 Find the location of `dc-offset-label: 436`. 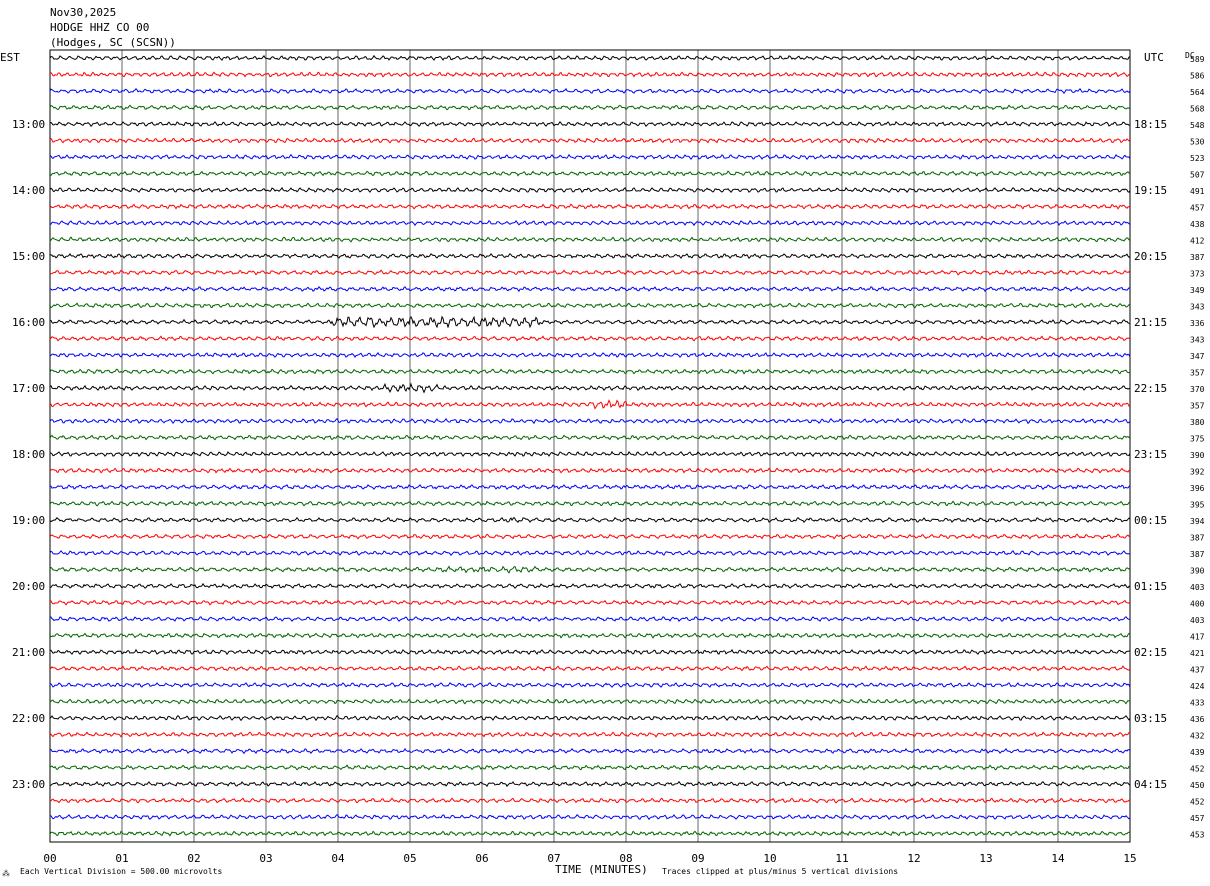

dc-offset-label: 436 is located at coordinates (1197, 719).